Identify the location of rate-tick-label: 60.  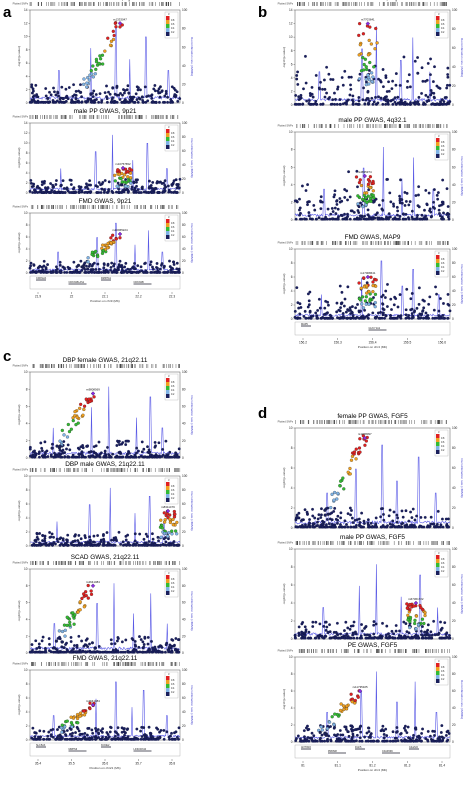
(454, 167).